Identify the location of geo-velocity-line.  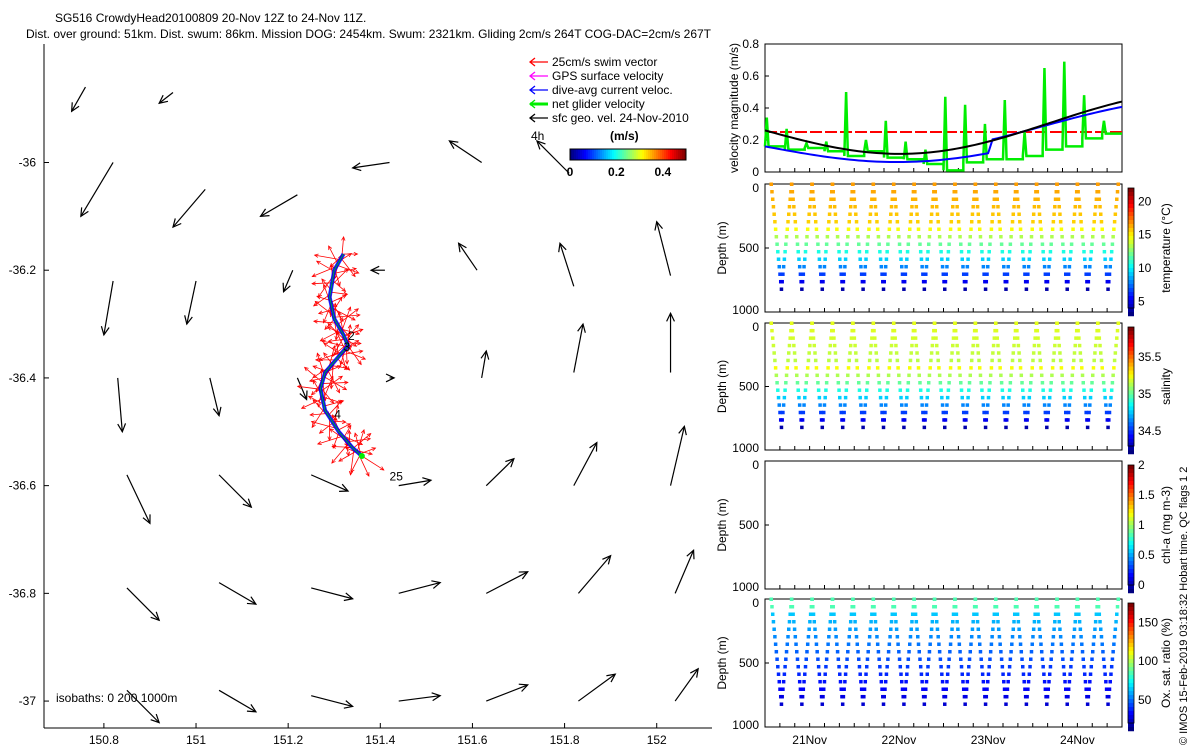
(943, 127).